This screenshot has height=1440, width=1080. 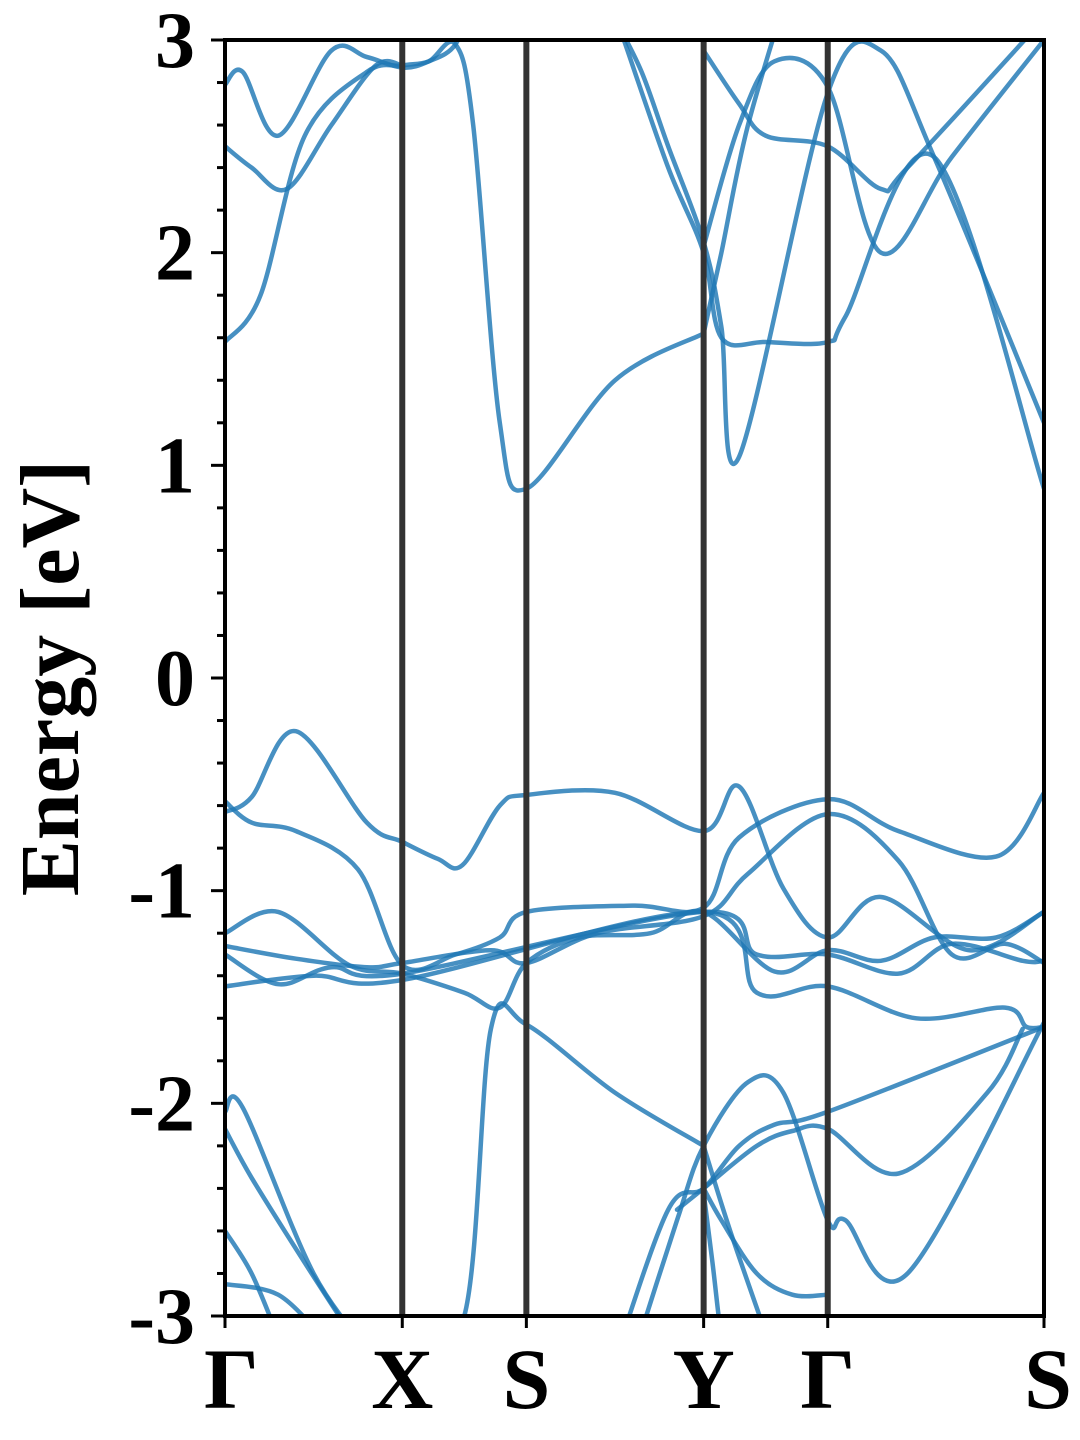 I want to click on x-tick-label-5: Γ, so click(x=827, y=1379).